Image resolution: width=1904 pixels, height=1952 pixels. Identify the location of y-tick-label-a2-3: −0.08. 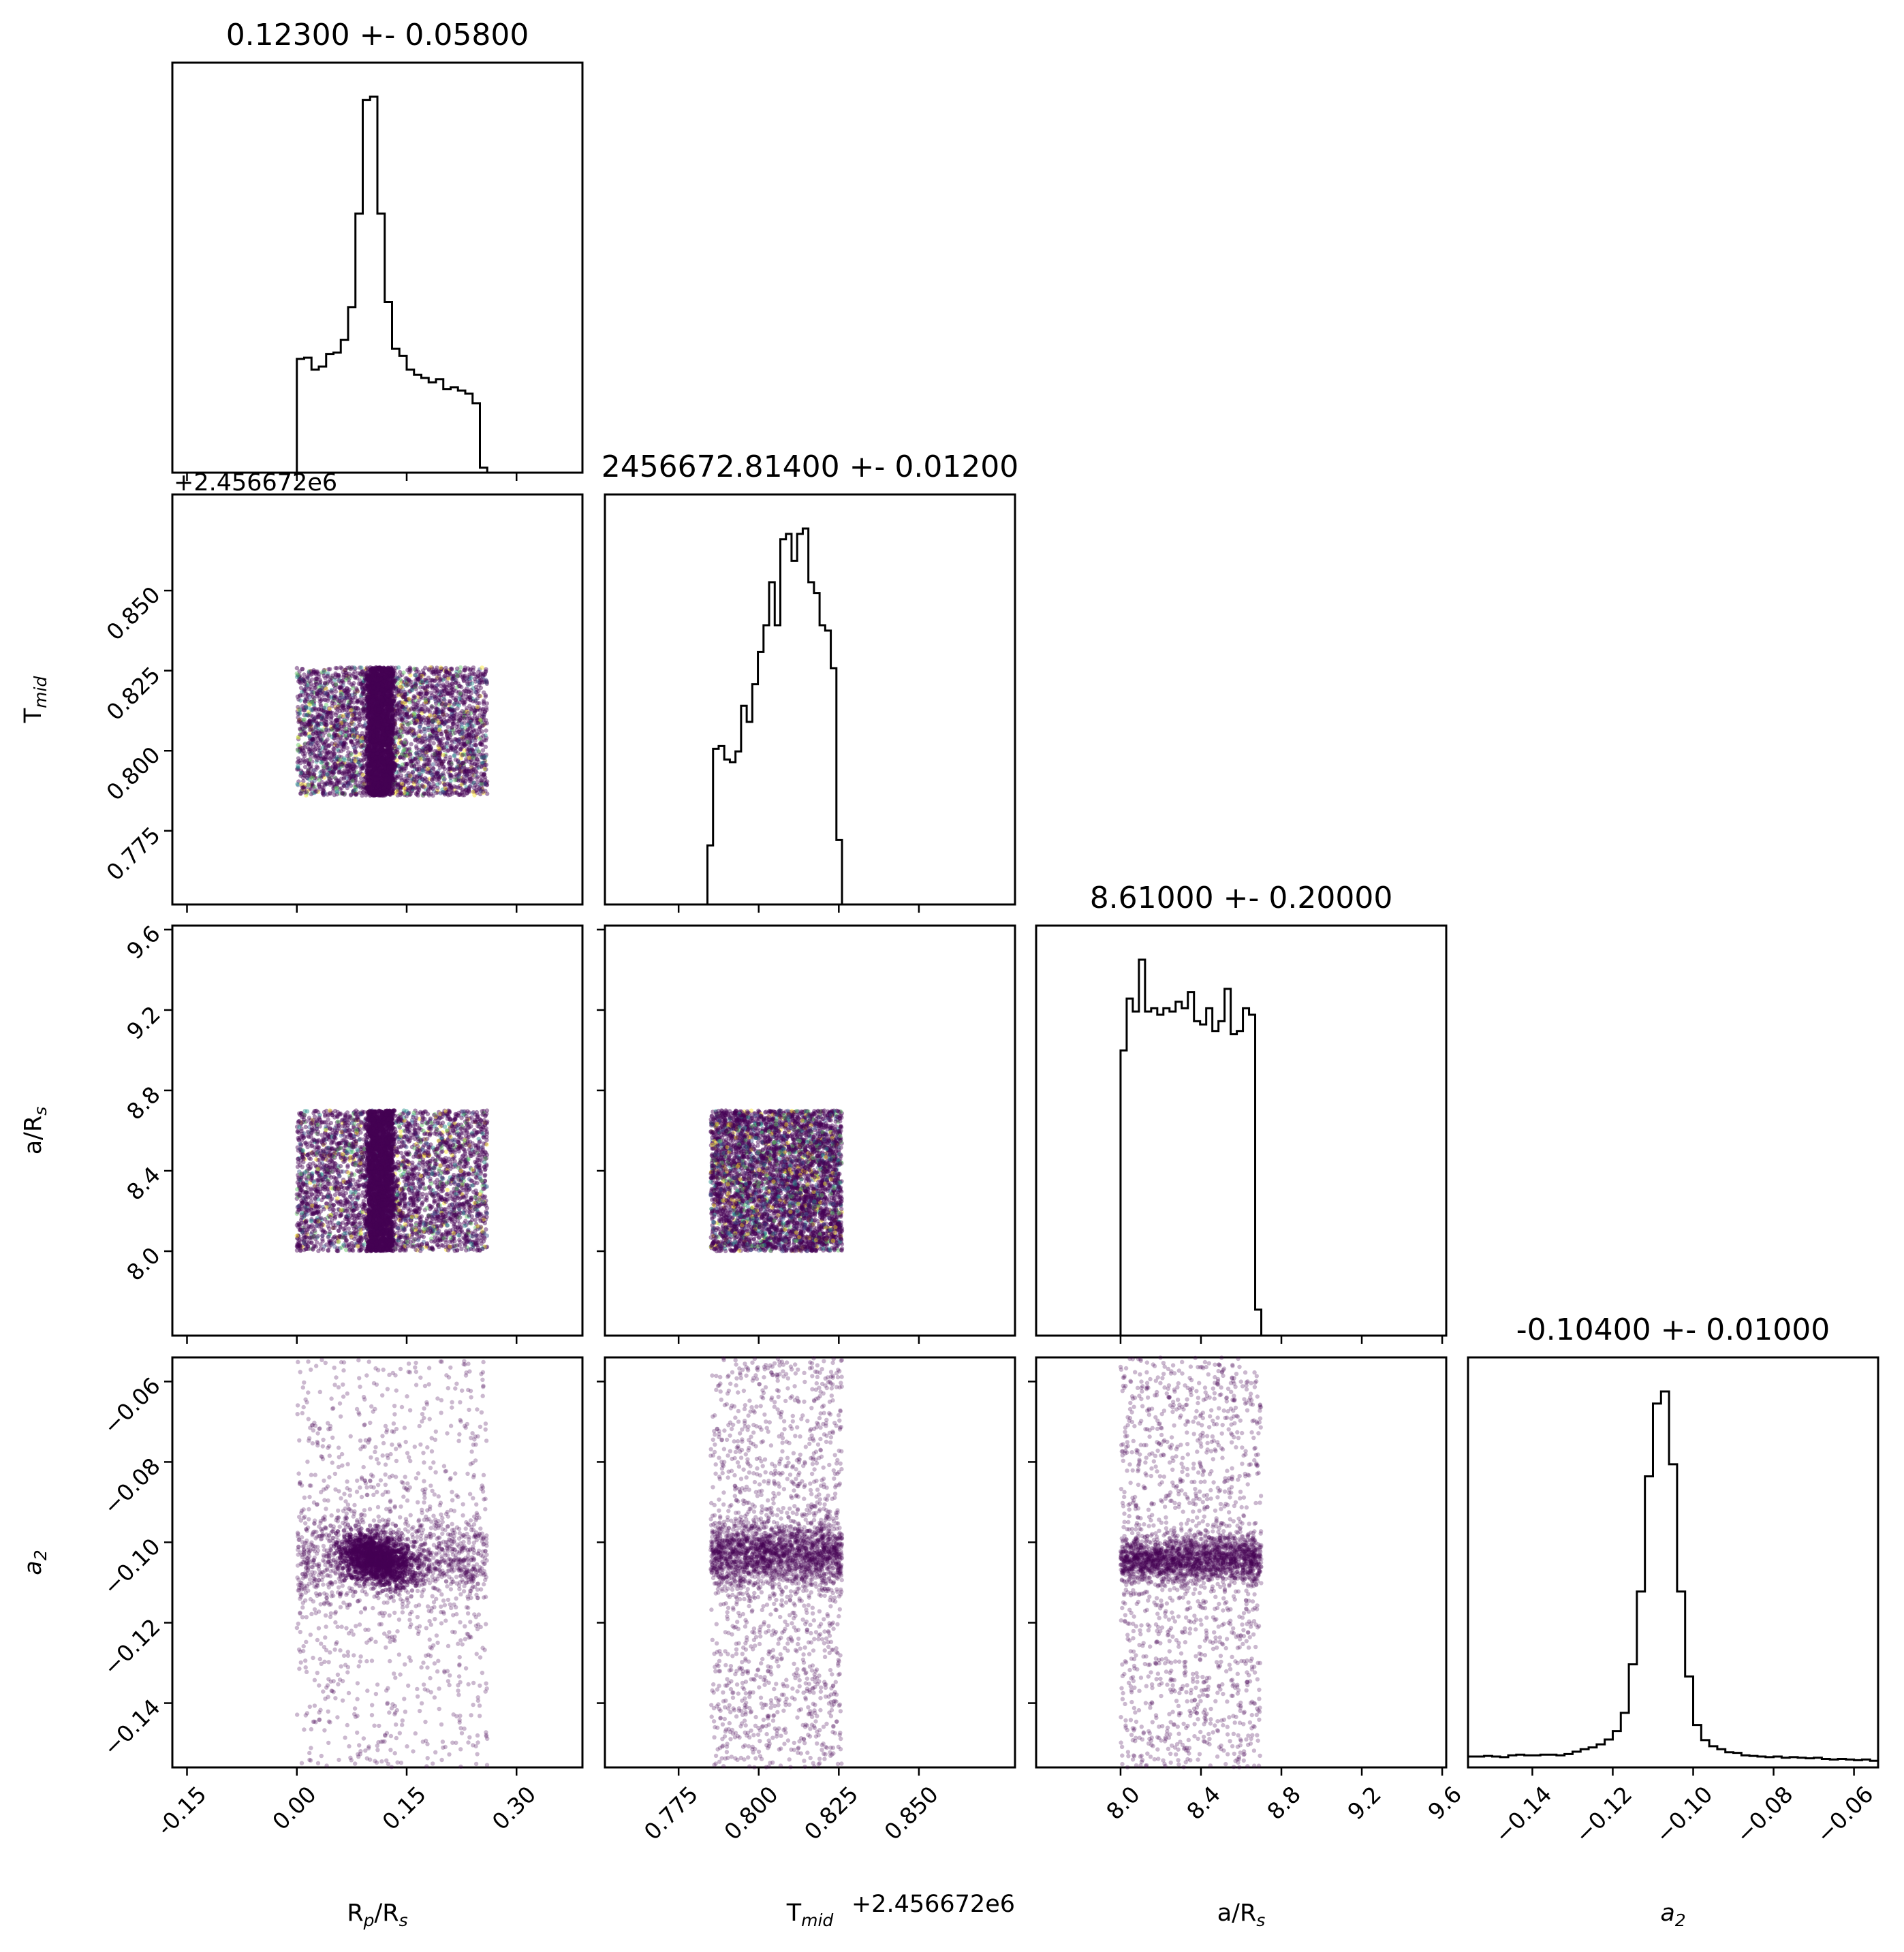
(132, 1487).